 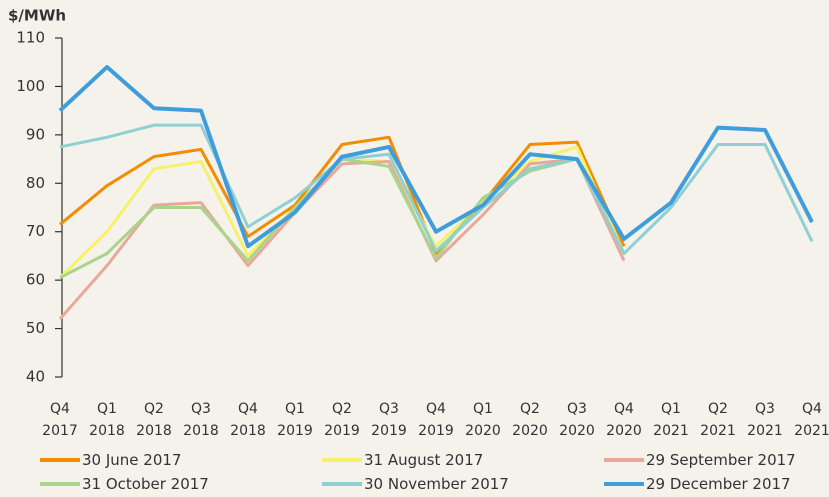 What do you see at coordinates (132, 460) in the screenshot?
I see `legend-label: 30 June 2017` at bounding box center [132, 460].